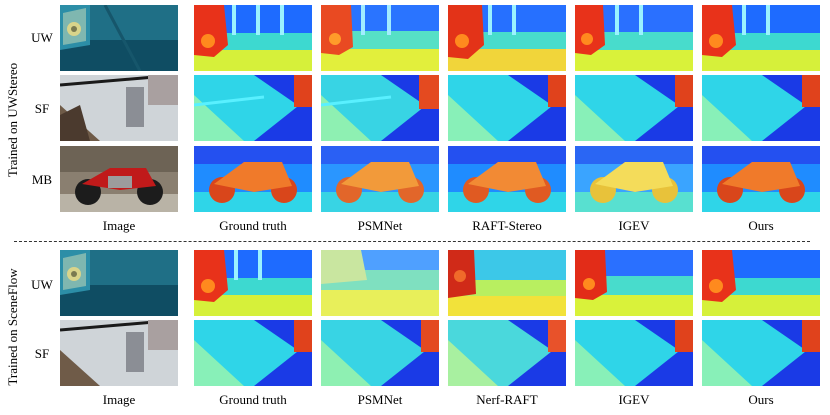 The width and height of the screenshot is (830, 415). Describe the element at coordinates (634, 179) in the screenshot. I see `igev-mb` at that location.